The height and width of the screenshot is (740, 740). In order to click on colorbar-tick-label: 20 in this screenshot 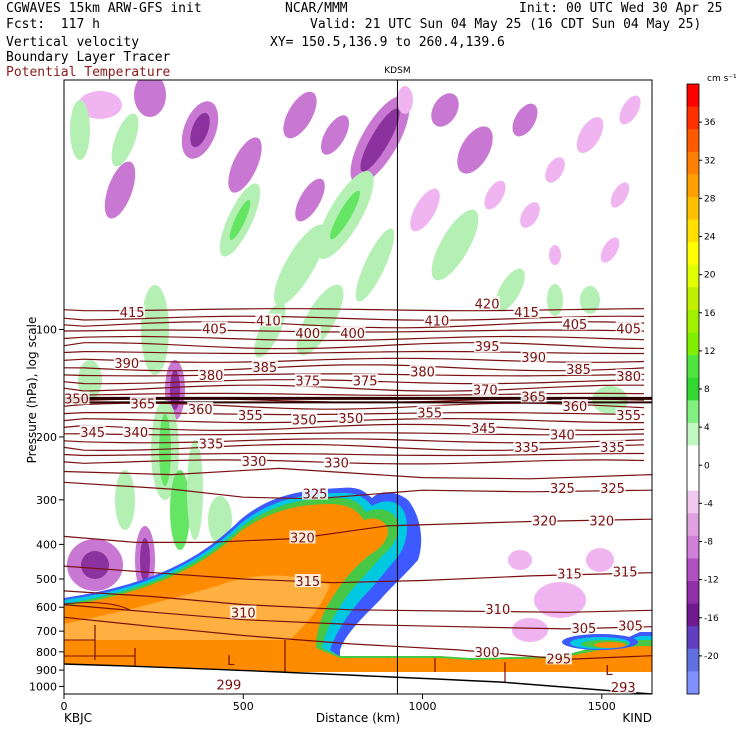, I will do `click(710, 276)`.